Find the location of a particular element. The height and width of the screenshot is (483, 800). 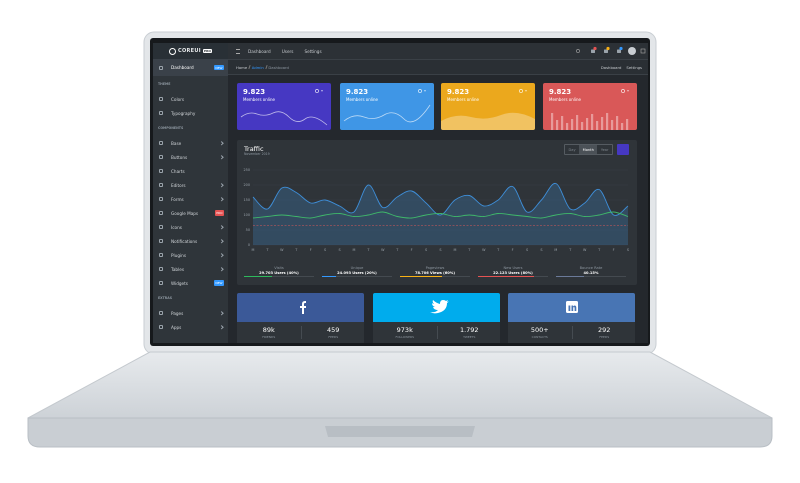

sparkline is located at coordinates (284, 118).